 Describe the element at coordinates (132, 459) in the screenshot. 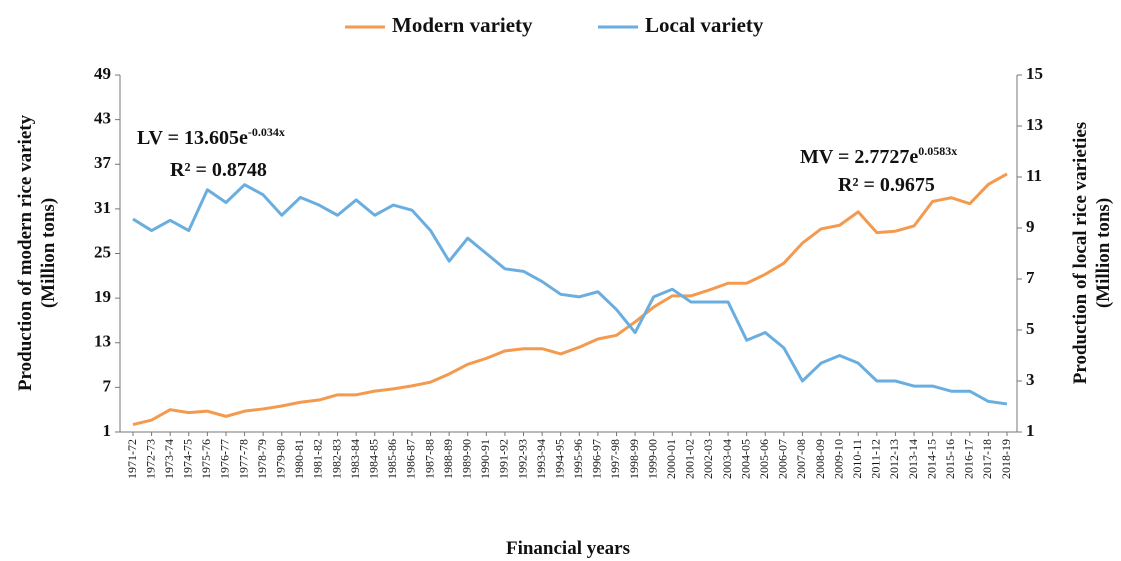

I see `x-tick-label: 1971-72` at that location.